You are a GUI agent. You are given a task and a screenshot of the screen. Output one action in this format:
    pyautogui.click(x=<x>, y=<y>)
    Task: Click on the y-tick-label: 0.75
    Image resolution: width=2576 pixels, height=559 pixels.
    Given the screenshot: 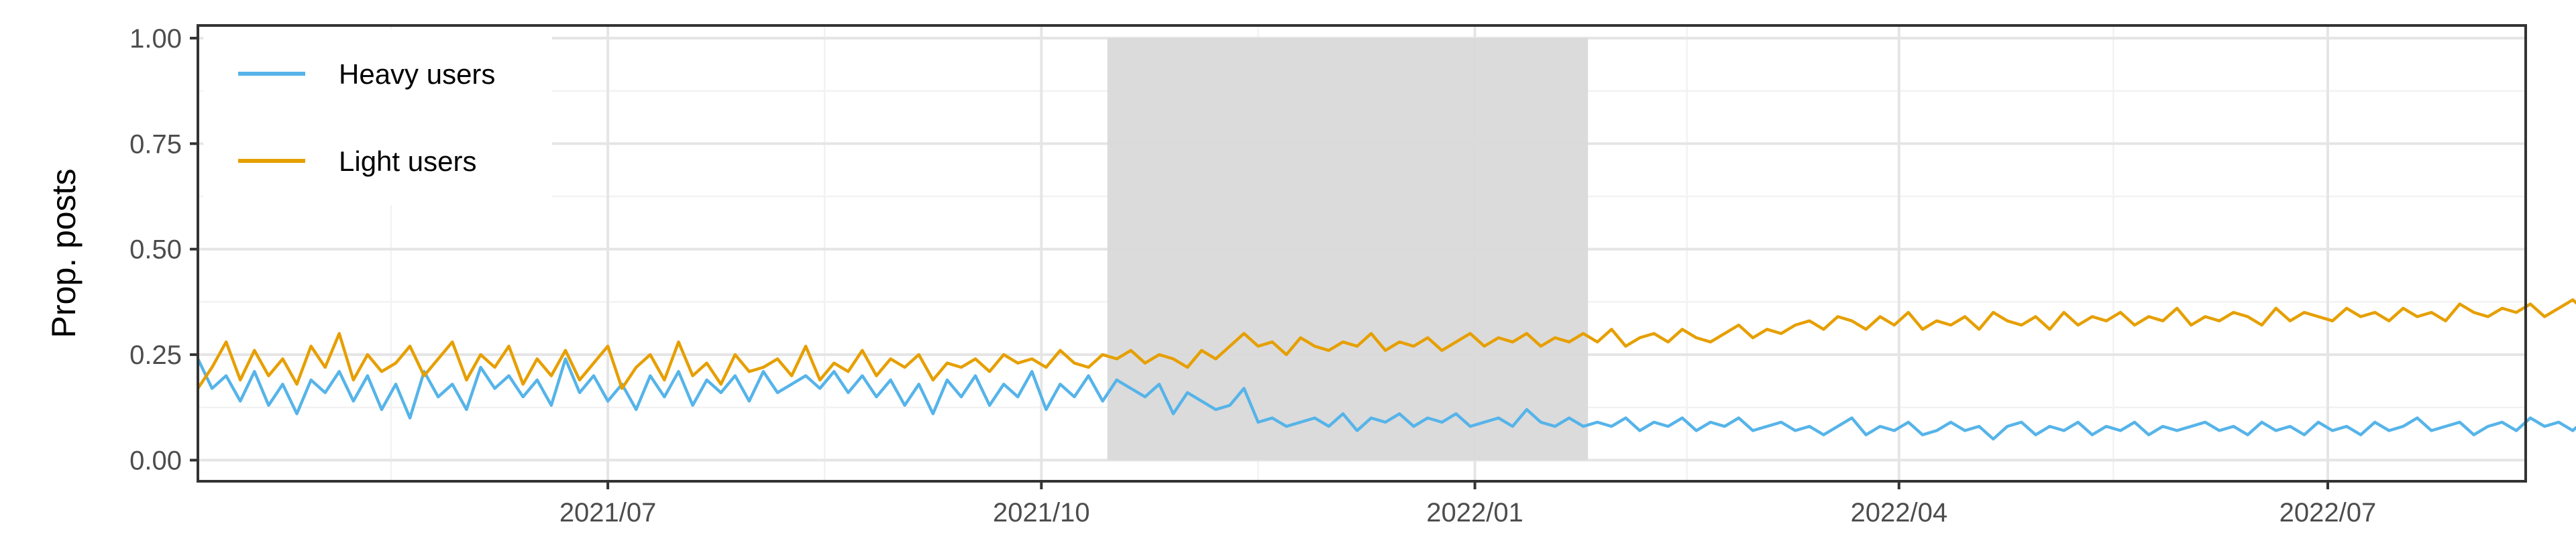 What is the action you would take?
    pyautogui.click(x=155, y=144)
    